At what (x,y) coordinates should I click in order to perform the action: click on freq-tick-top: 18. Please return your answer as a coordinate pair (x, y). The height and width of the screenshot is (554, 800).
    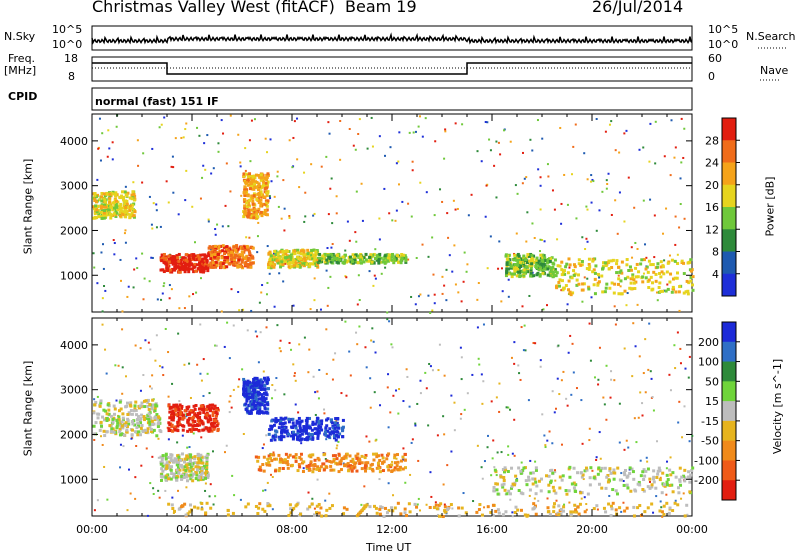
    Looking at the image, I should click on (71, 58).